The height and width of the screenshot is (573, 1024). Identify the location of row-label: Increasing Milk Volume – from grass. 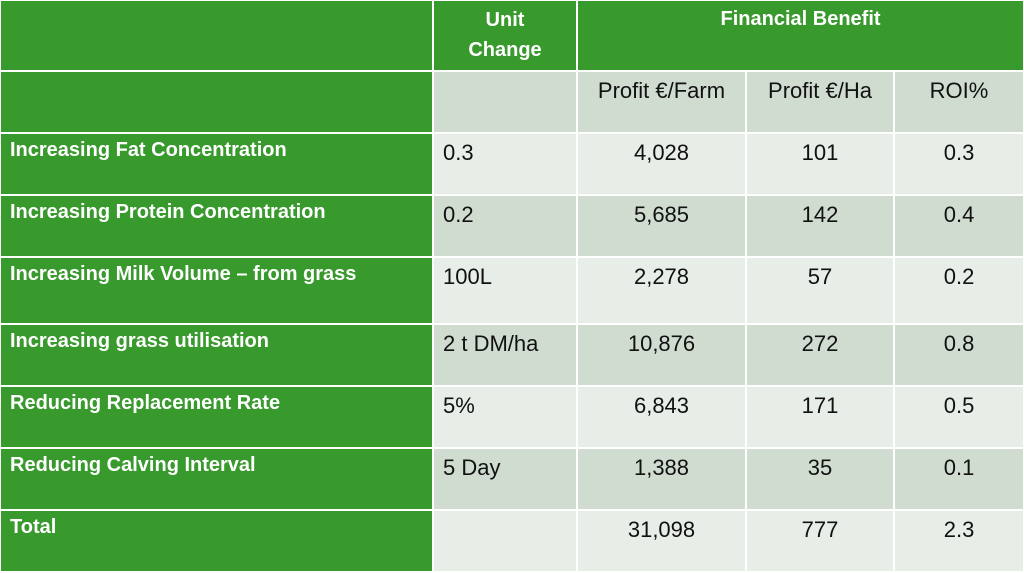
(216, 290).